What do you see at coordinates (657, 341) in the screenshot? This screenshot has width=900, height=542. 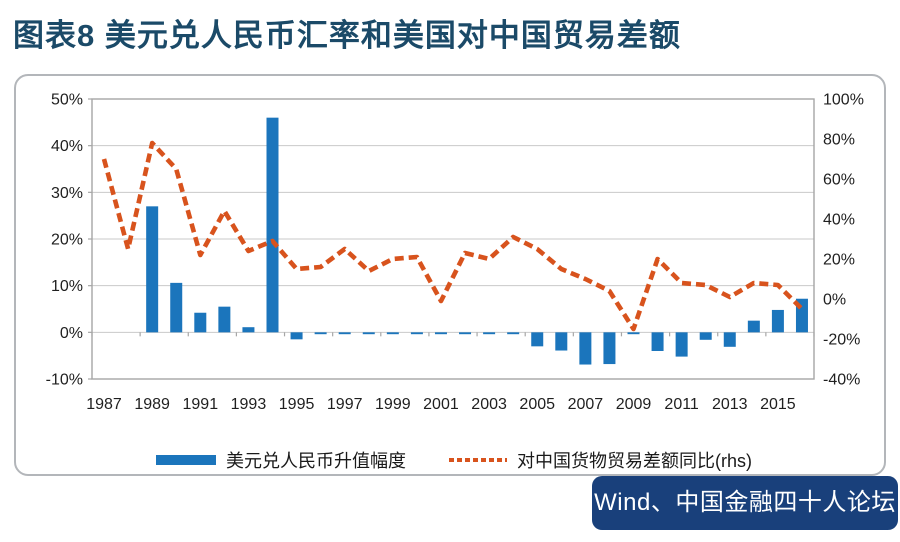 I see `bar-2010` at bounding box center [657, 341].